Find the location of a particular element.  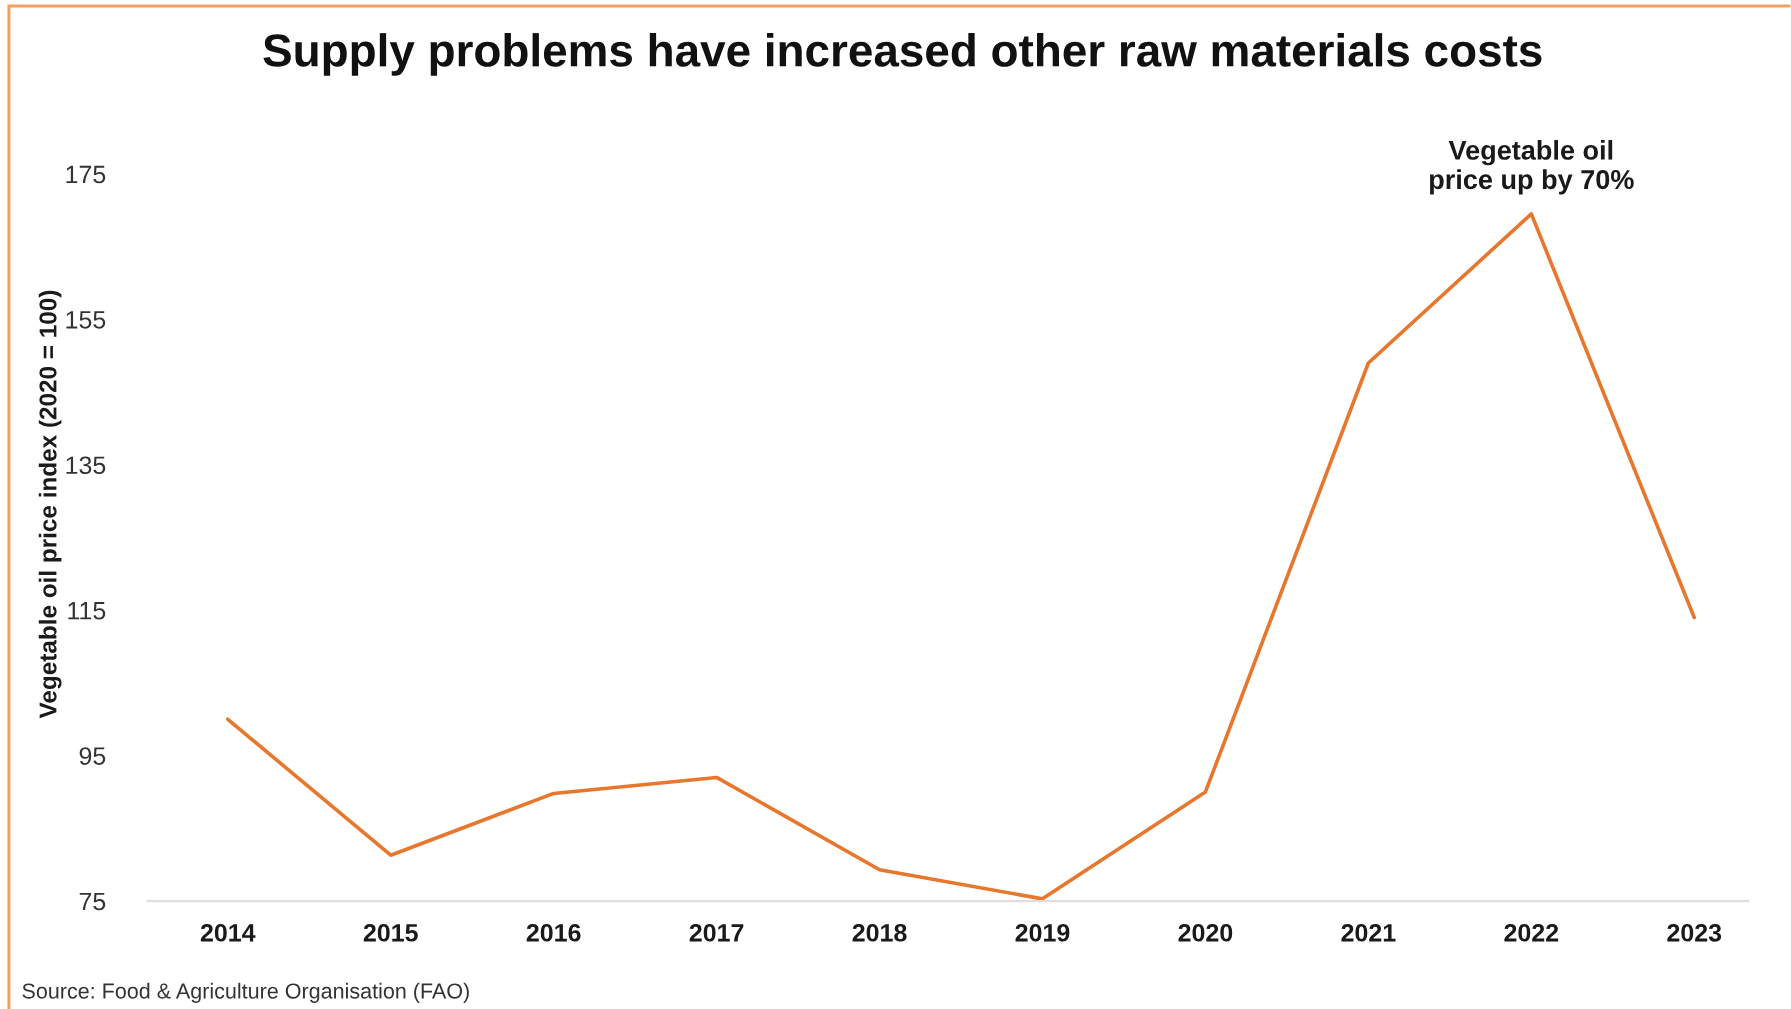

chart-title: Supply problems have increased other raw materials costs is located at coordinates (902, 54).